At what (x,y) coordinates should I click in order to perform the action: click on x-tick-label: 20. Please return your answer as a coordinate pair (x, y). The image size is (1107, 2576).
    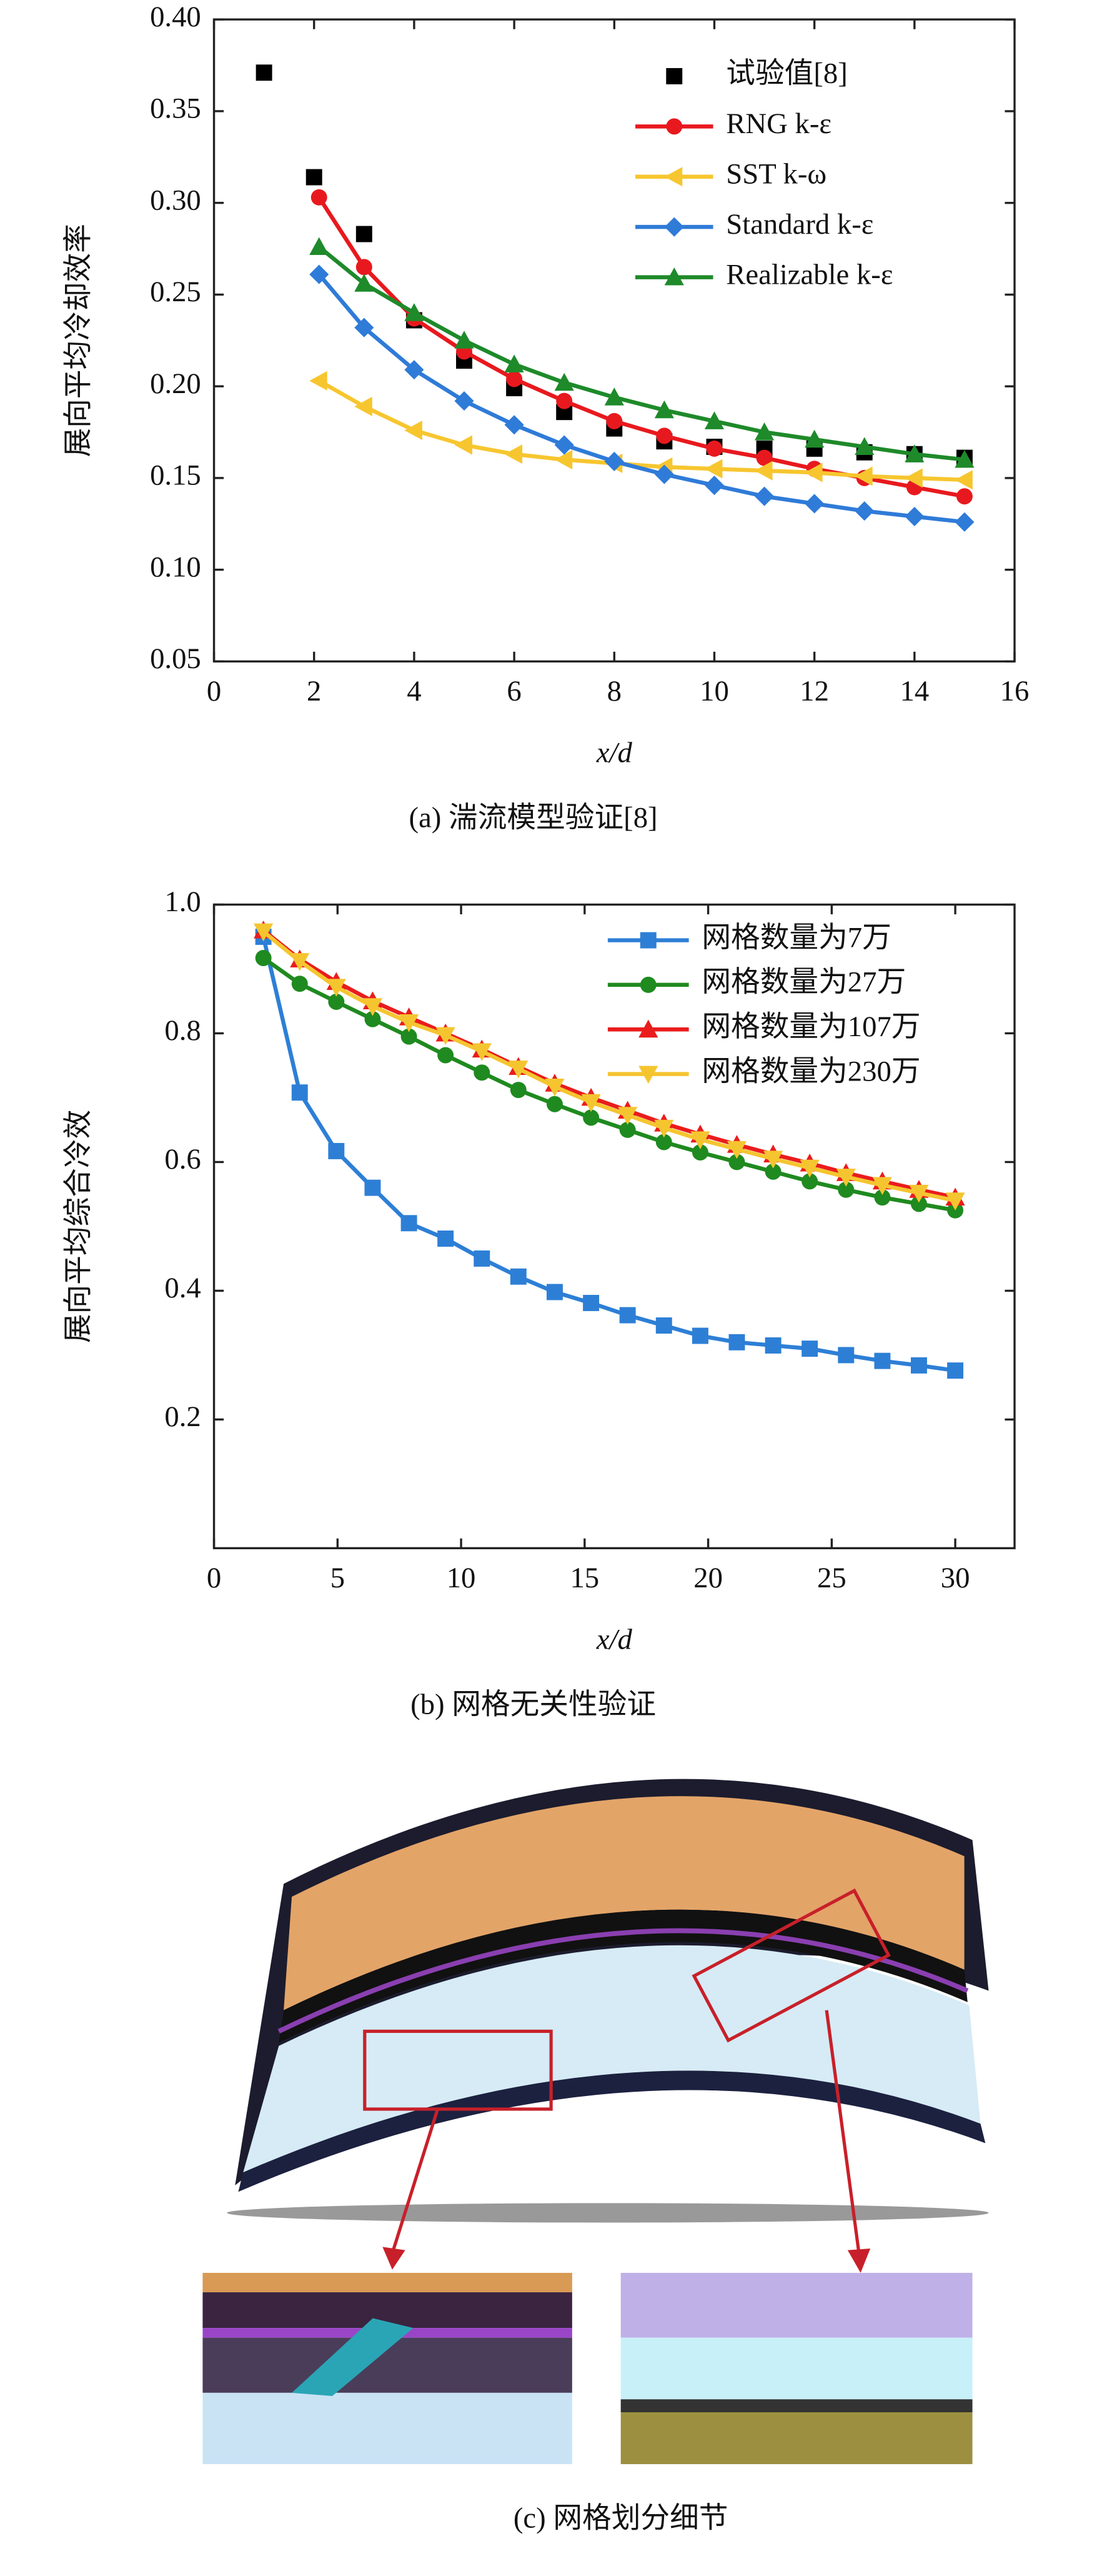
    Looking at the image, I should click on (708, 1578).